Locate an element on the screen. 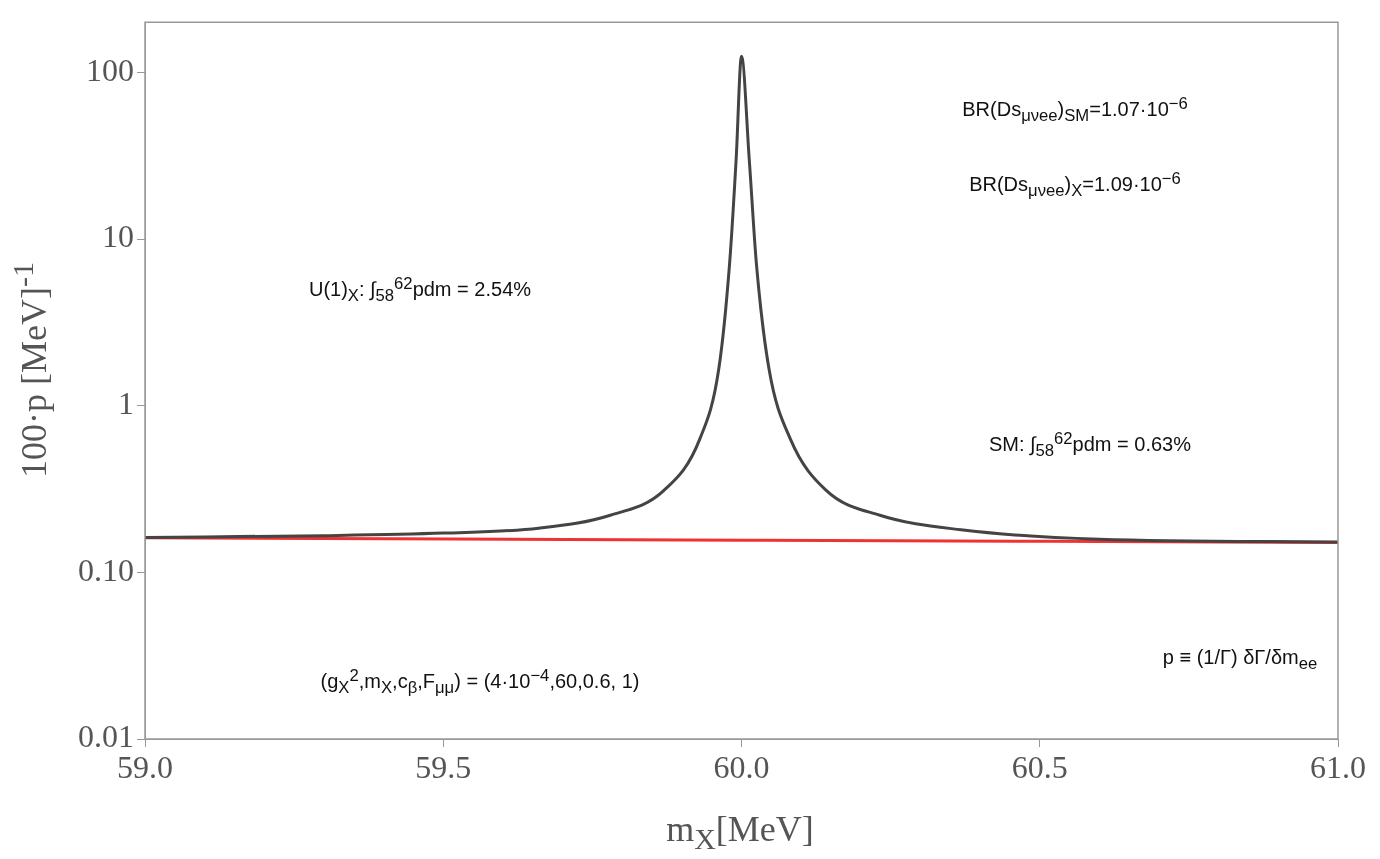 The image size is (1380, 859). y-tick-label: 100 is located at coordinates (110, 69).